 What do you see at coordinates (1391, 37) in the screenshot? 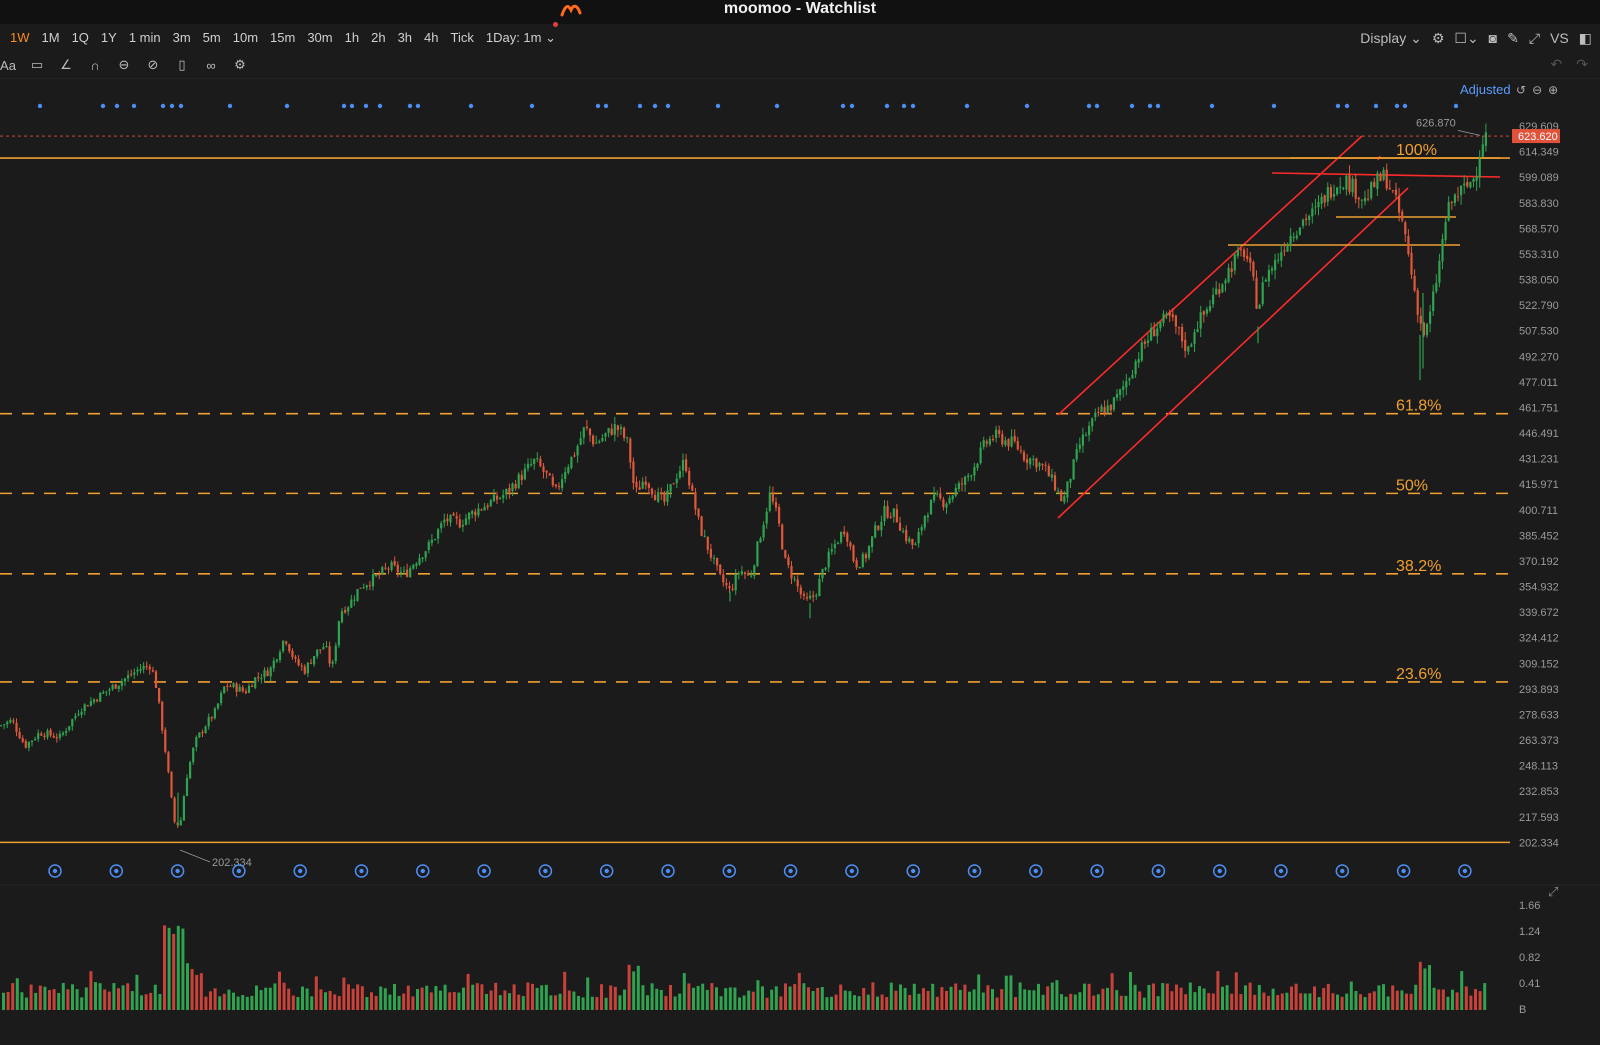
I see `display-dropdown: Display ⌄` at bounding box center [1391, 37].